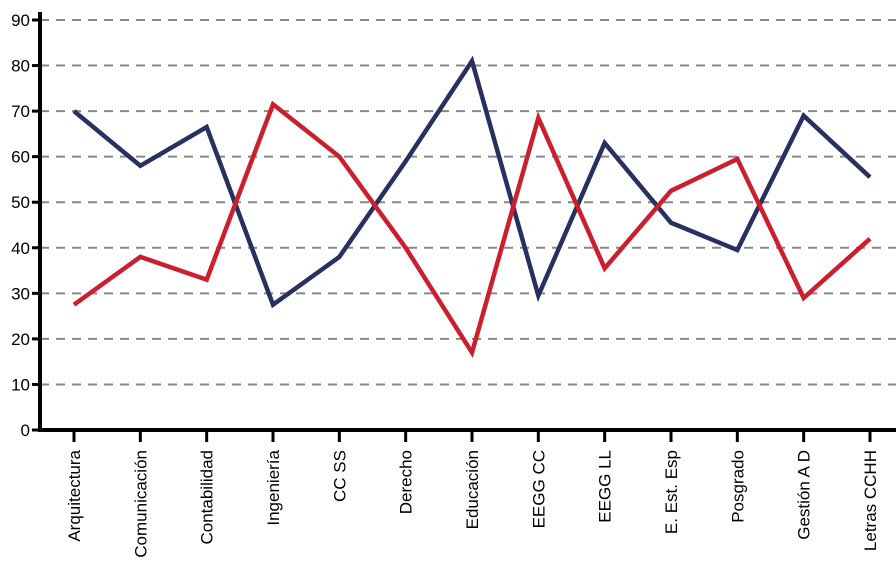  What do you see at coordinates (207, 497) in the screenshot?
I see `x-category-label: Contabilidad` at bounding box center [207, 497].